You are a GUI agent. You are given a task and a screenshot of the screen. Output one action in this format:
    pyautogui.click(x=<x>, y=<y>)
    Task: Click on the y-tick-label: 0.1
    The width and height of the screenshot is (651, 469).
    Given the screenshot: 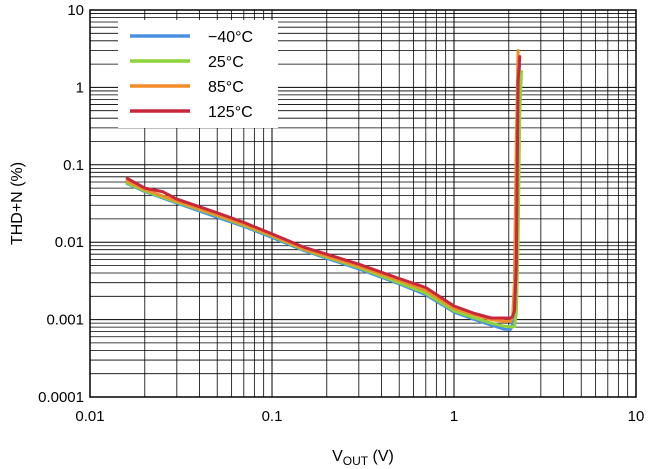 What is the action you would take?
    pyautogui.click(x=73, y=165)
    